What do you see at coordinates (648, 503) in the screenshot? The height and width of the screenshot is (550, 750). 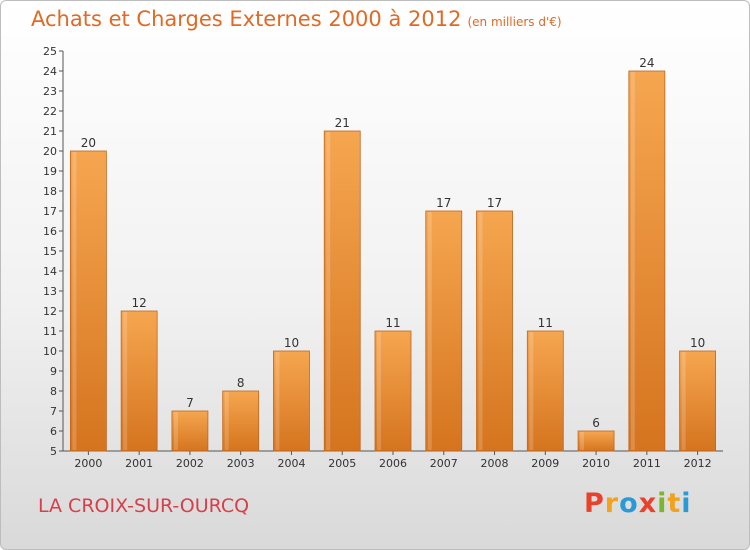 I see `logo-letter: x` at bounding box center [648, 503].